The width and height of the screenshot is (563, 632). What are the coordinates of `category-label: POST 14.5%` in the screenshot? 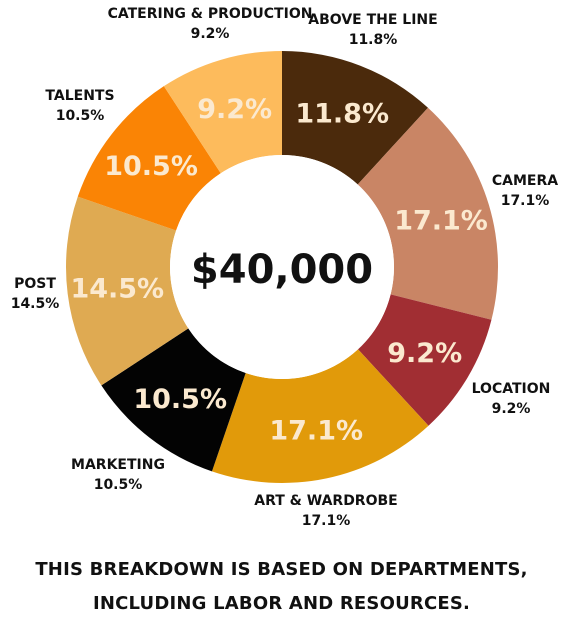 It's located at (35, 294).